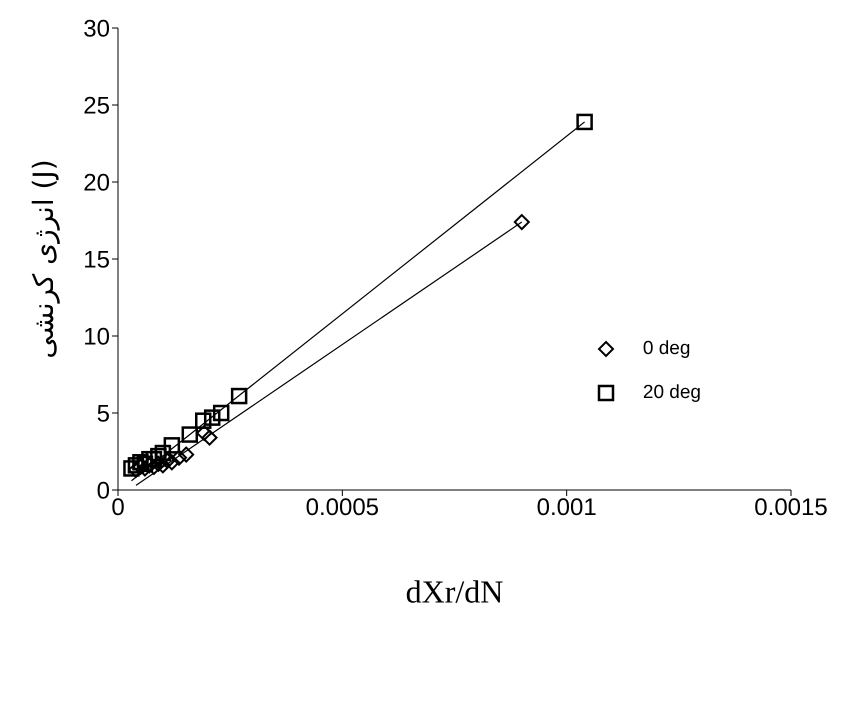 The height and width of the screenshot is (717, 859). What do you see at coordinates (671, 393) in the screenshot?
I see `legend-label: 20 deg` at bounding box center [671, 393].